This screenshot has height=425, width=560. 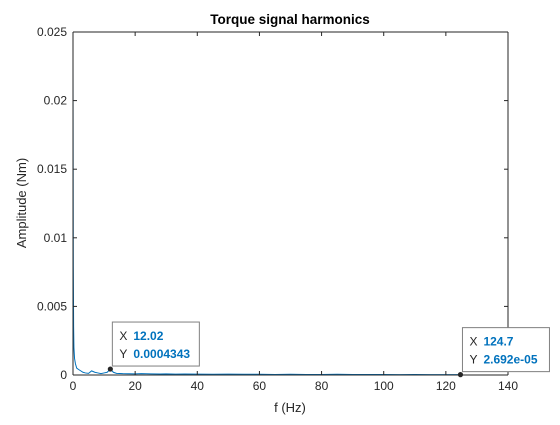 What do you see at coordinates (290, 19) in the screenshot?
I see `chart-title: Torque signal harmonics` at bounding box center [290, 19].